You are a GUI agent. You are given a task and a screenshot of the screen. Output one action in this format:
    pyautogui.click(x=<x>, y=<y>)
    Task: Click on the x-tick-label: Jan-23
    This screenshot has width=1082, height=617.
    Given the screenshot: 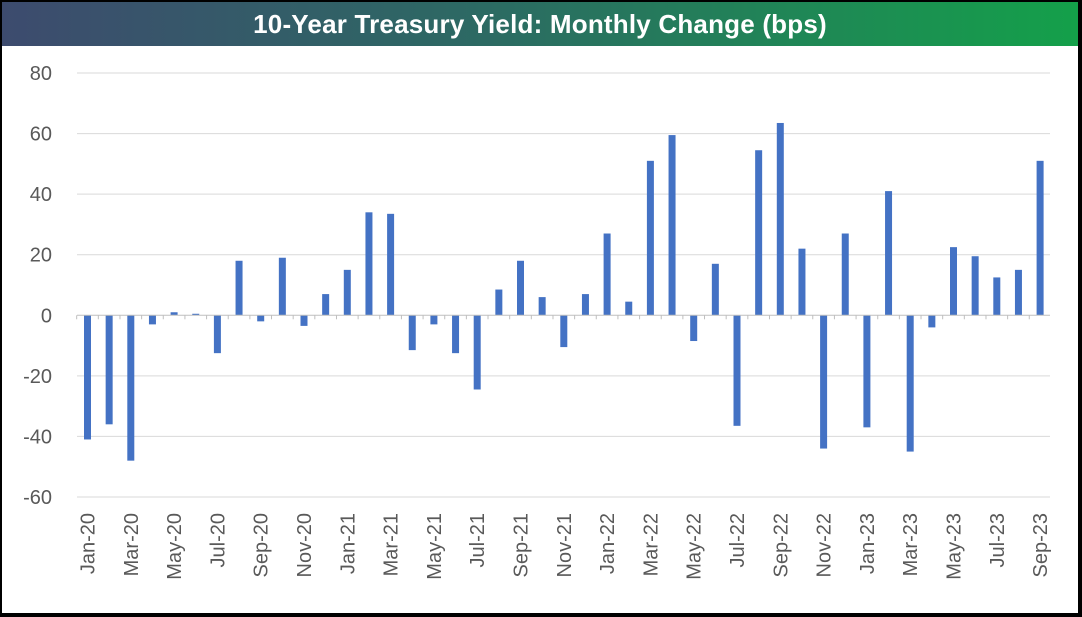 What is the action you would take?
    pyautogui.click(x=868, y=543)
    